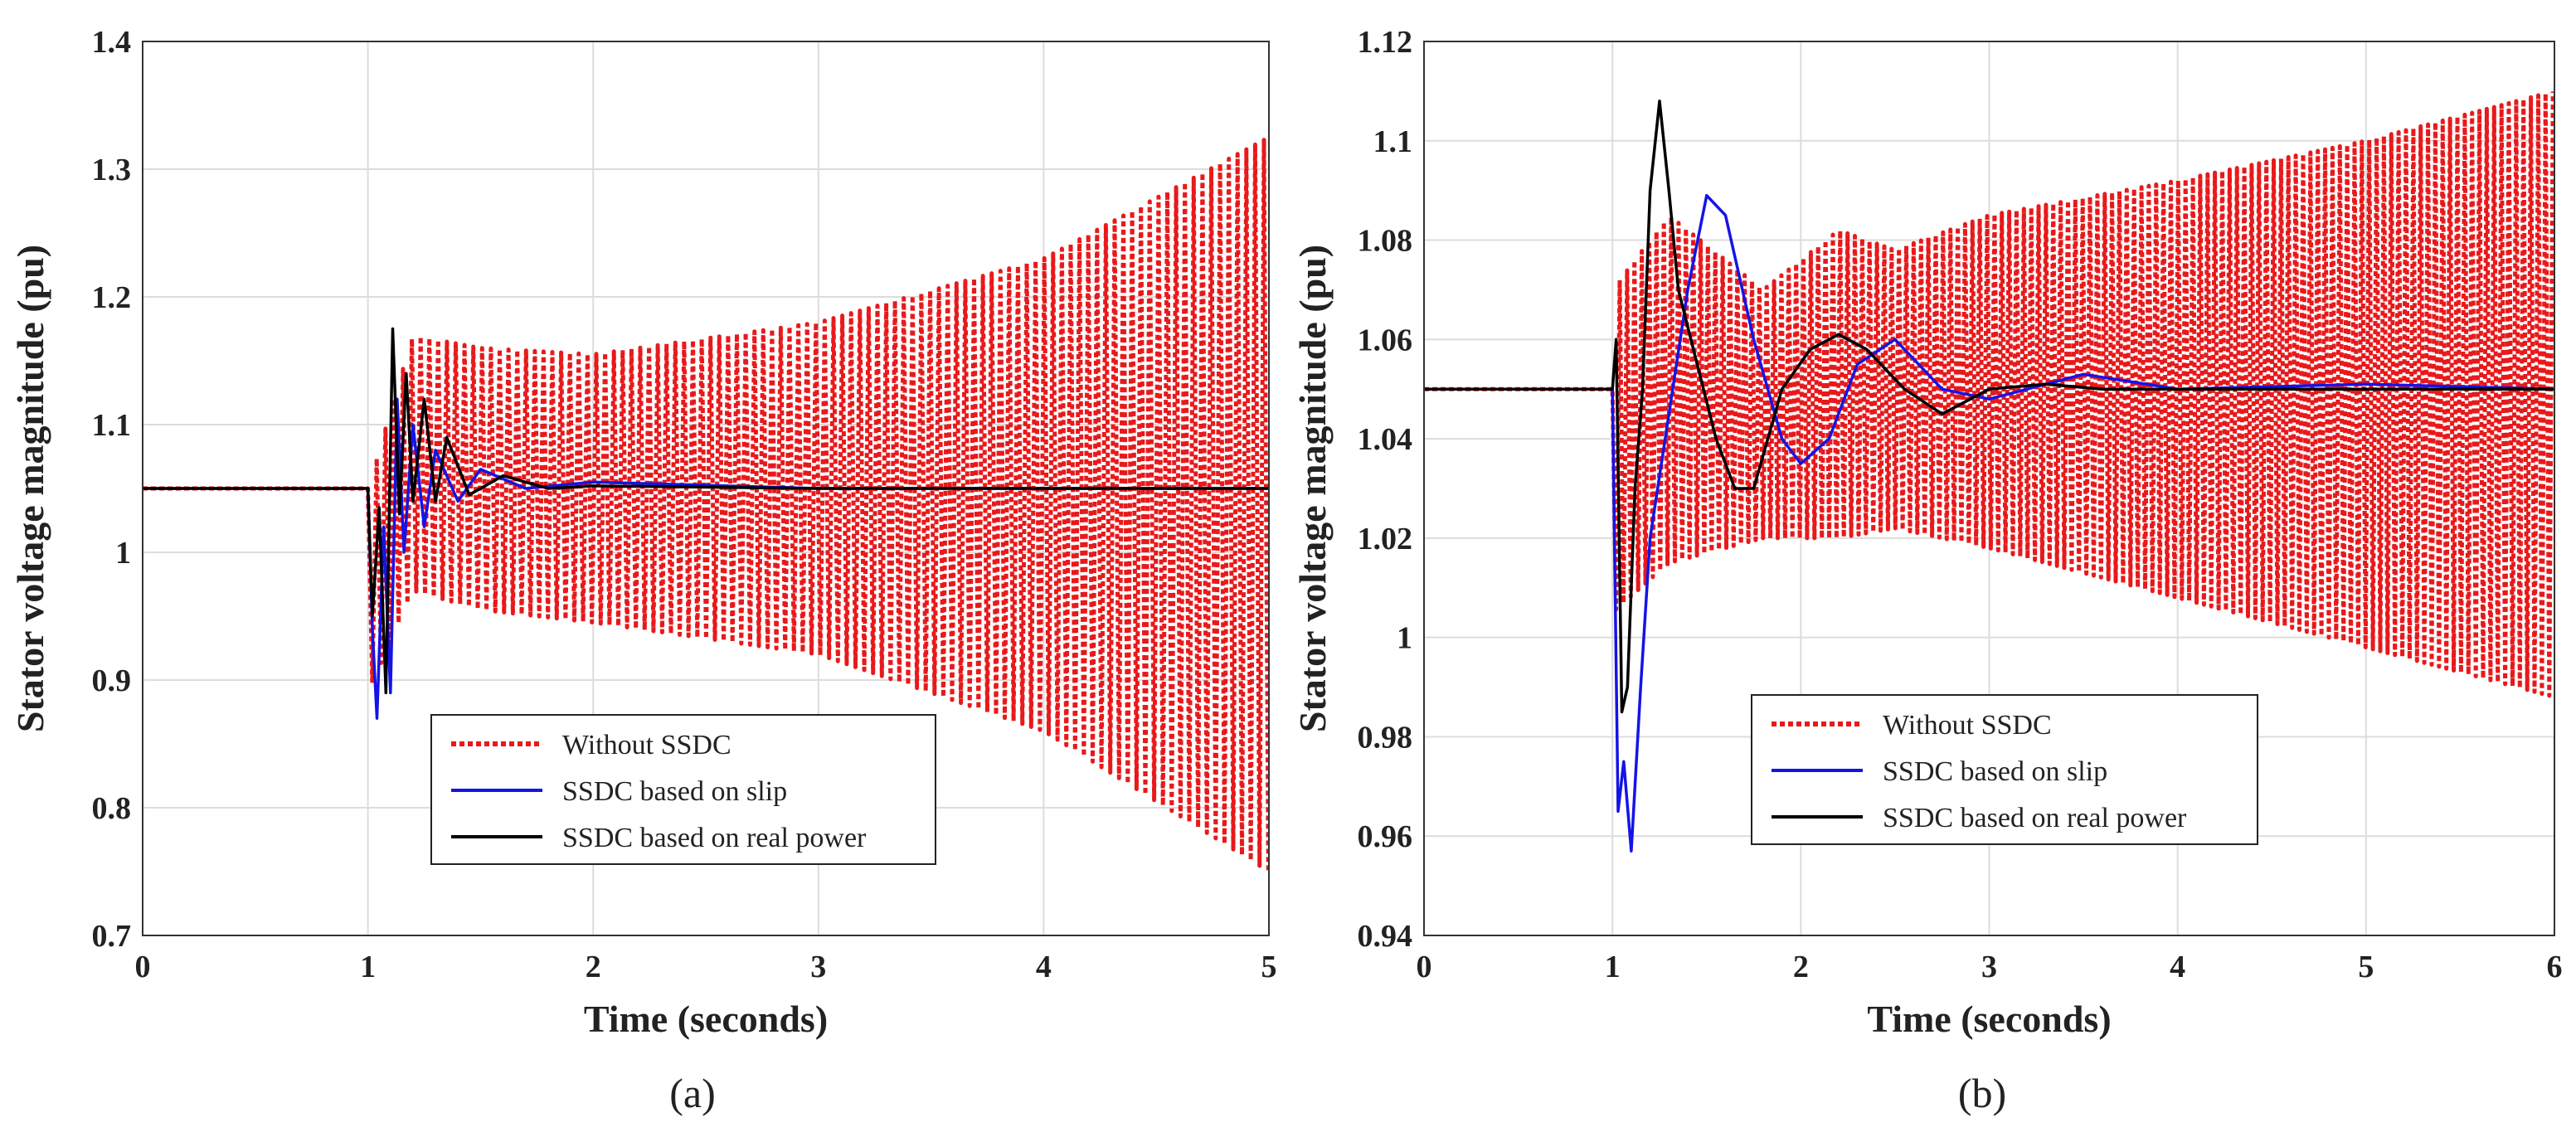 The width and height of the screenshot is (2576, 1132). Describe the element at coordinates (112, 680) in the screenshot. I see `panel-a-y-tick-label: 0.9` at that location.